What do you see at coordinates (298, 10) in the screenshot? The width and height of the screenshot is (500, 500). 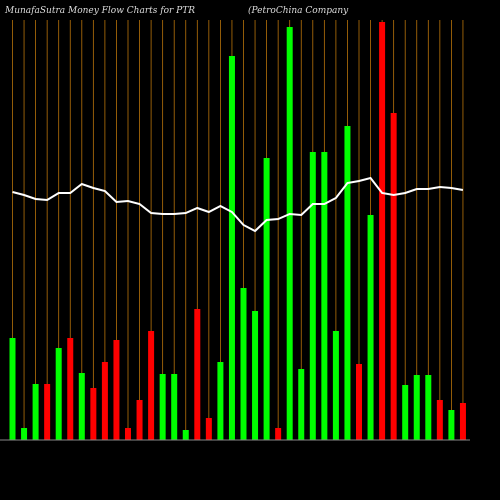 I see `chart-subtitle: (PetroChina Company` at bounding box center [298, 10].